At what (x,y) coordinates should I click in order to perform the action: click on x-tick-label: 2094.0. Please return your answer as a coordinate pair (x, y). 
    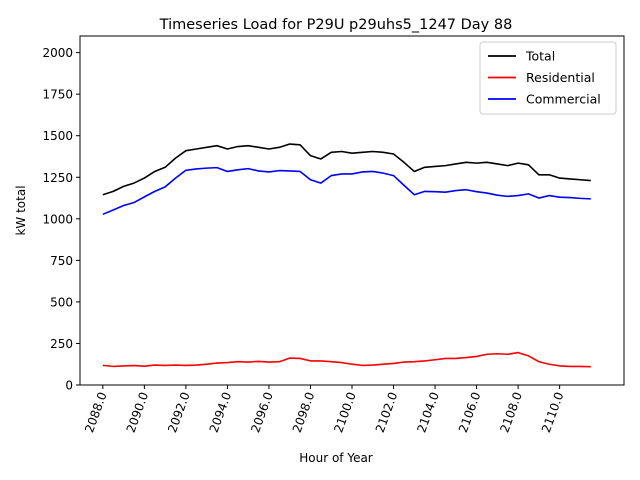
    Looking at the image, I should click on (221, 412).